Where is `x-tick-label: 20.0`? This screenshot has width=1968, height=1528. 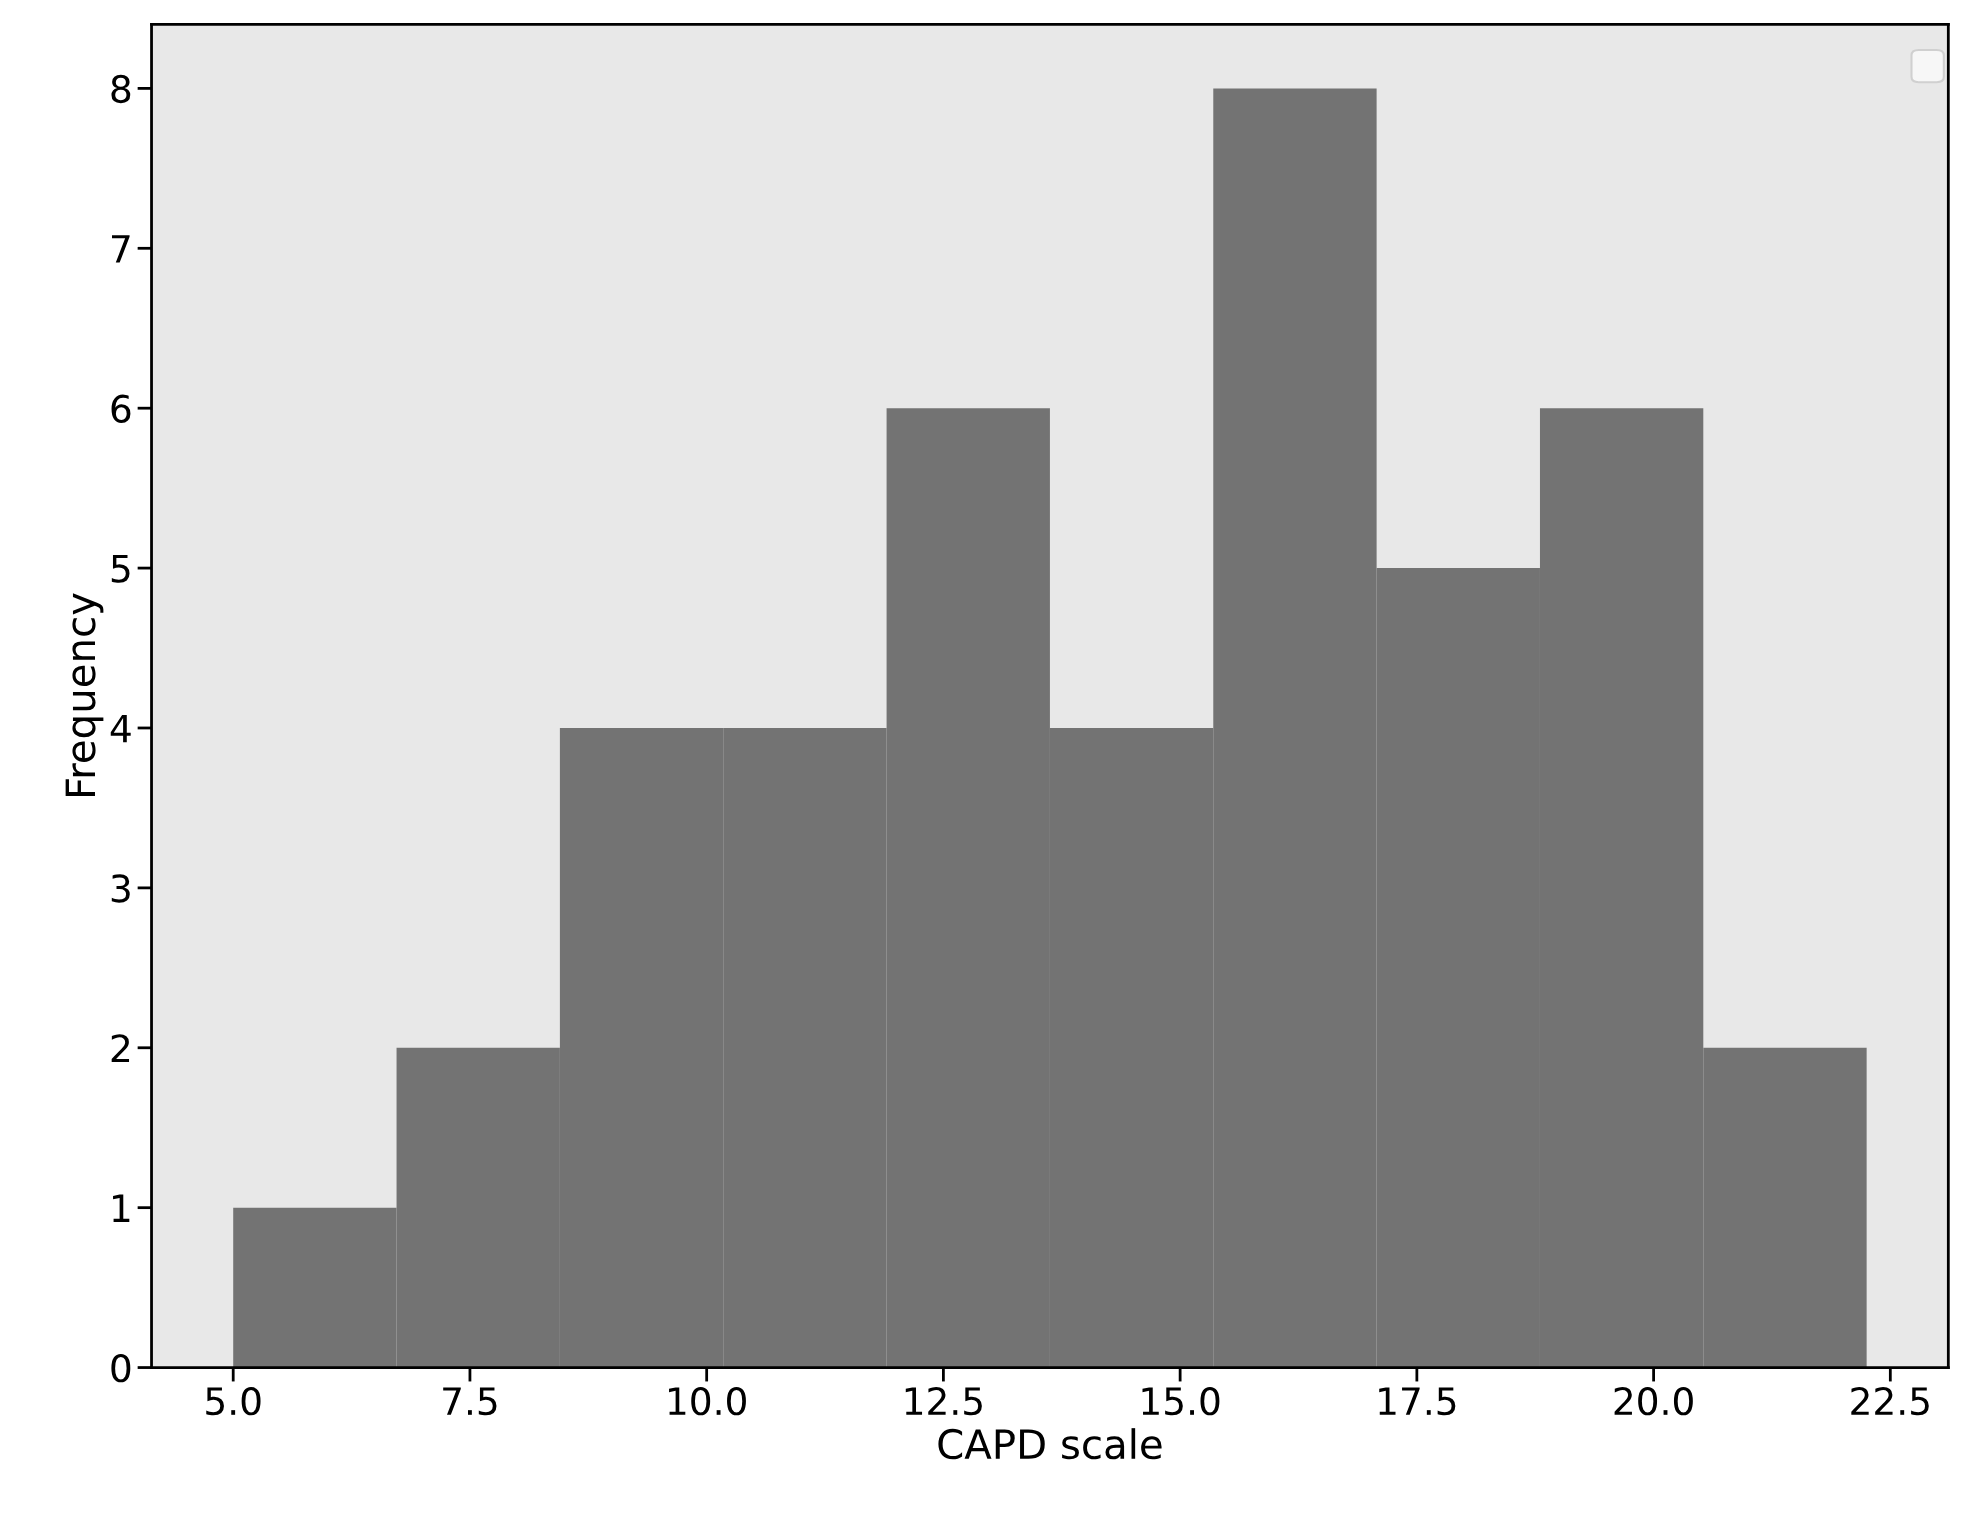
x-tick-label: 20.0 is located at coordinates (1653, 1401).